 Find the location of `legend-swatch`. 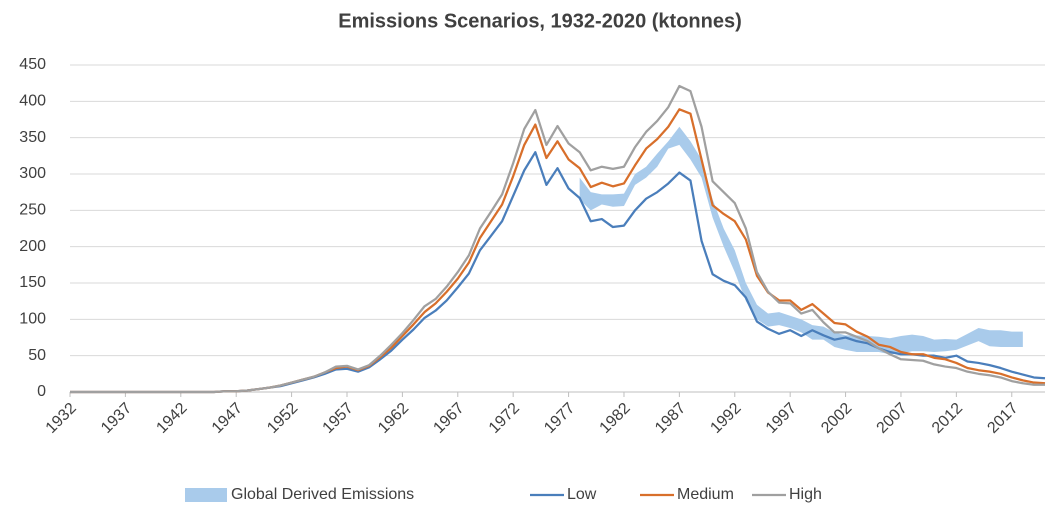

legend-swatch is located at coordinates (206, 495).